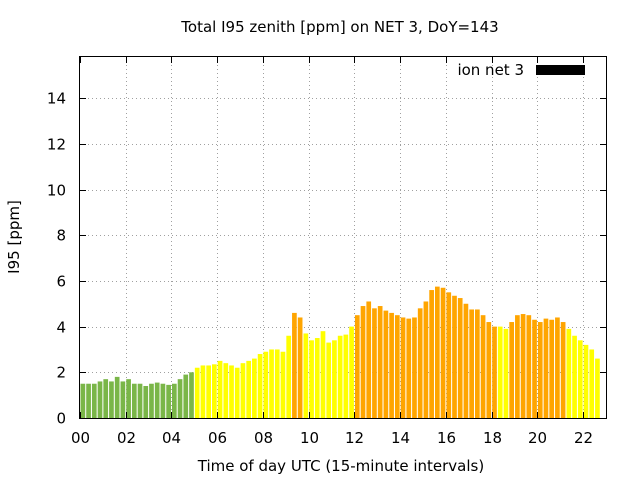  Describe the element at coordinates (400, 438) in the screenshot. I see `x-tick-label: 14` at that location.